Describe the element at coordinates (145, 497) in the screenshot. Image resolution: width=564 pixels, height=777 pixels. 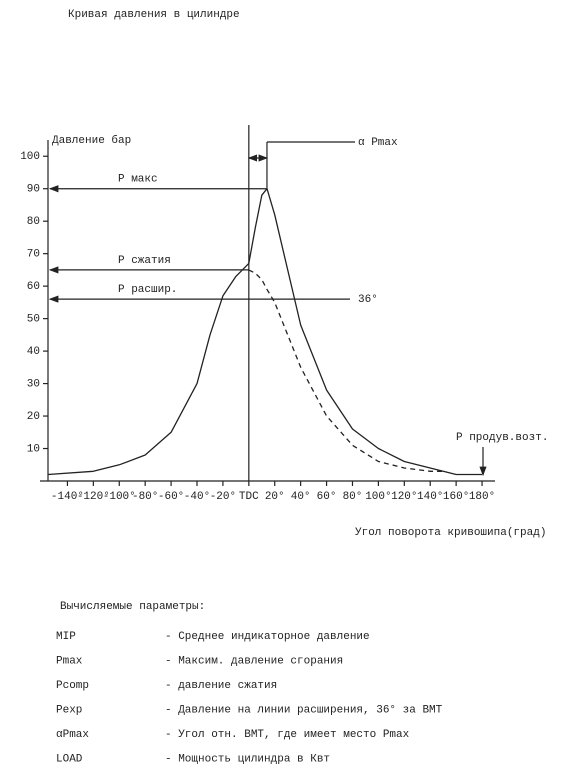
I see `x-tick-label: -80°` at that location.